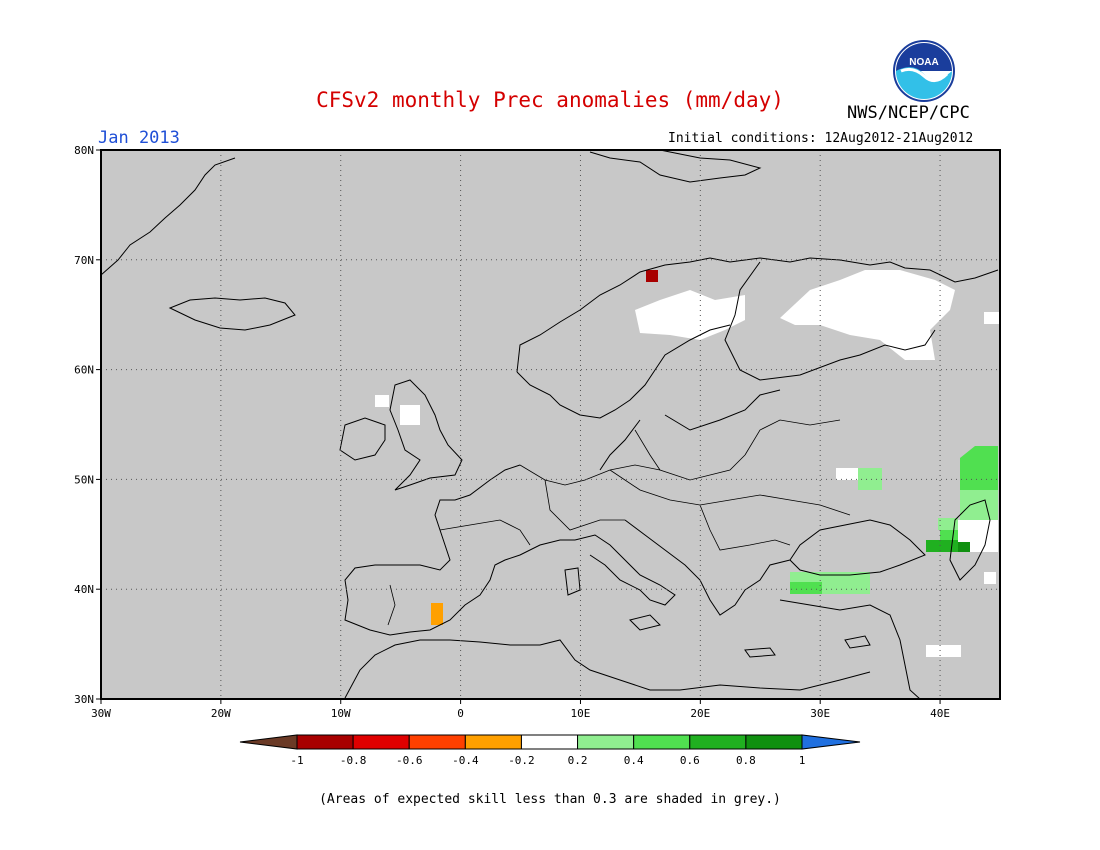 The height and width of the screenshot is (850, 1100). Describe the element at coordinates (465, 760) in the screenshot. I see `colorbar-label: -0.4` at that location.